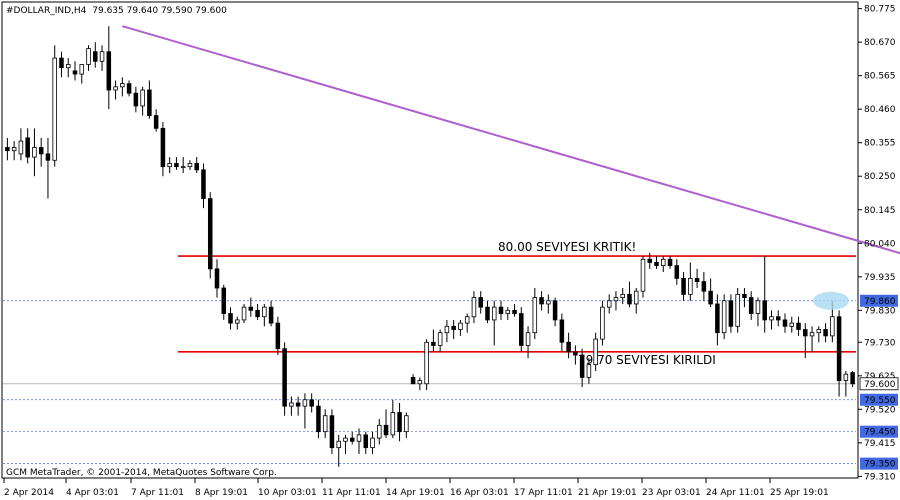  Describe the element at coordinates (880, 278) in the screenshot. I see `y-tick-label: 79.935` at that location.